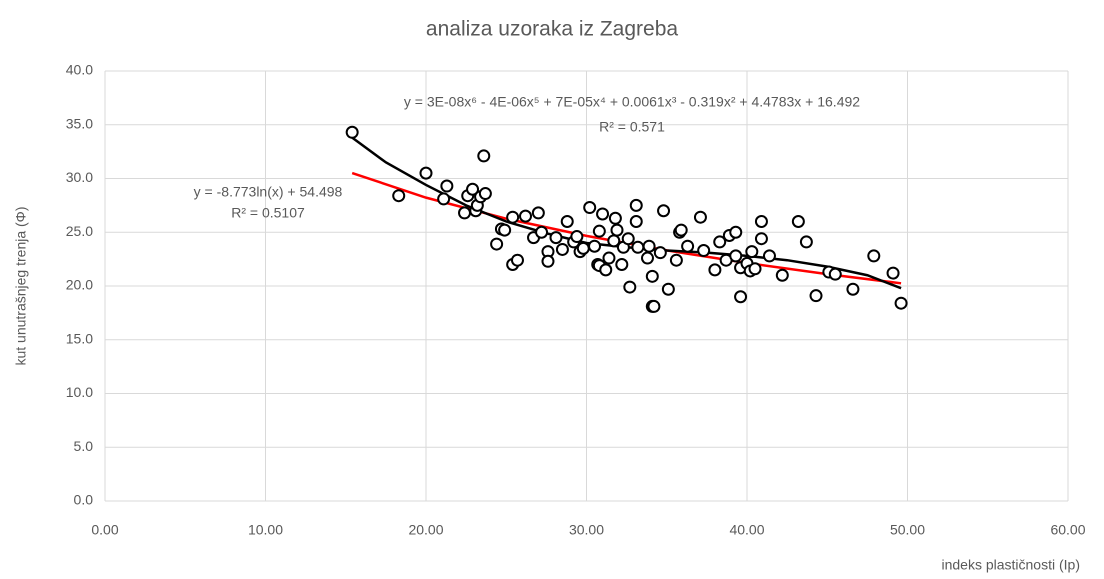  What do you see at coordinates (746, 530) in the screenshot?
I see `x-tick-label: 40.00` at bounding box center [746, 530].